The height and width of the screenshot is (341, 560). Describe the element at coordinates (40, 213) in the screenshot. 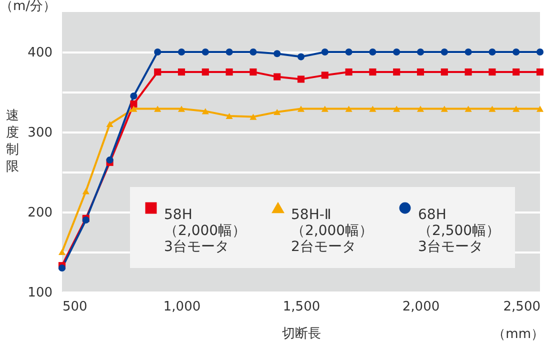

I see `y-tick-label: 200` at that location.